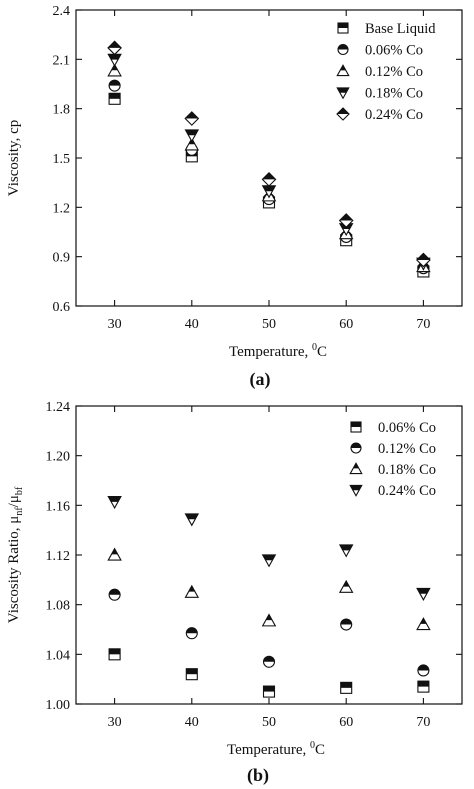 This screenshot has width=474, height=789. What do you see at coordinates (62, 307) in the screenshot?
I see `y-tick-label: 0.6` at bounding box center [62, 307].